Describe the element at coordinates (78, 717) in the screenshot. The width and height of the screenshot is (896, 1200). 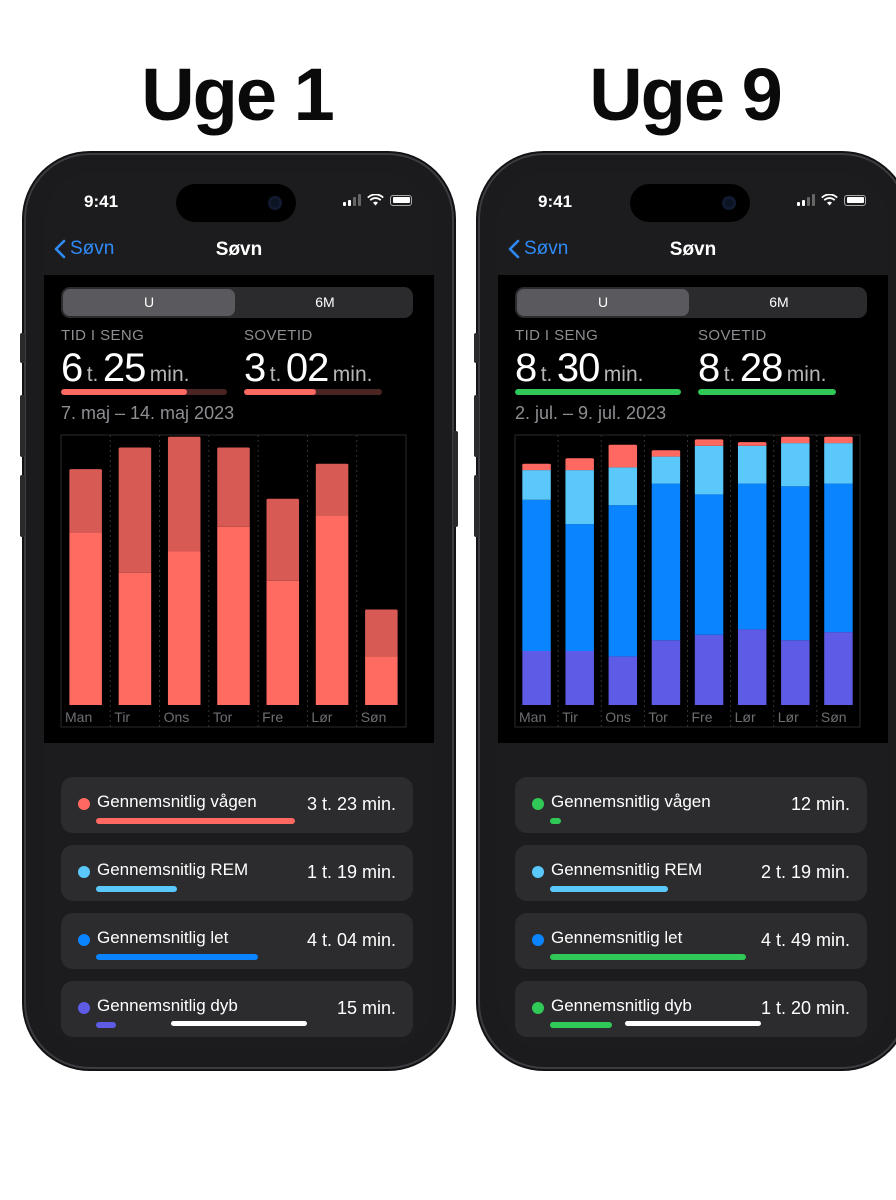
I see `chart-tick-label: Man` at that location.